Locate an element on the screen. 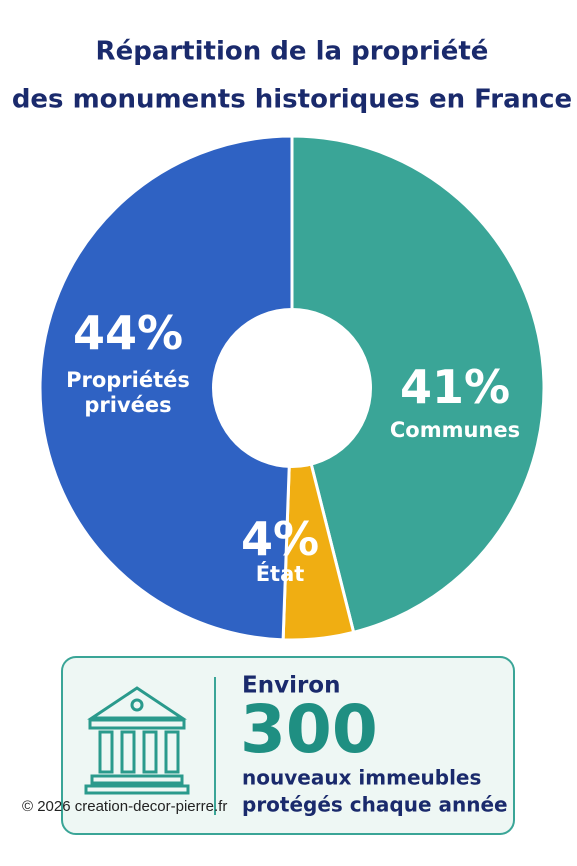 Image resolution: width=577 pixels, height=866 pixels. info-text: nouveaux immeubles is located at coordinates (361, 778).